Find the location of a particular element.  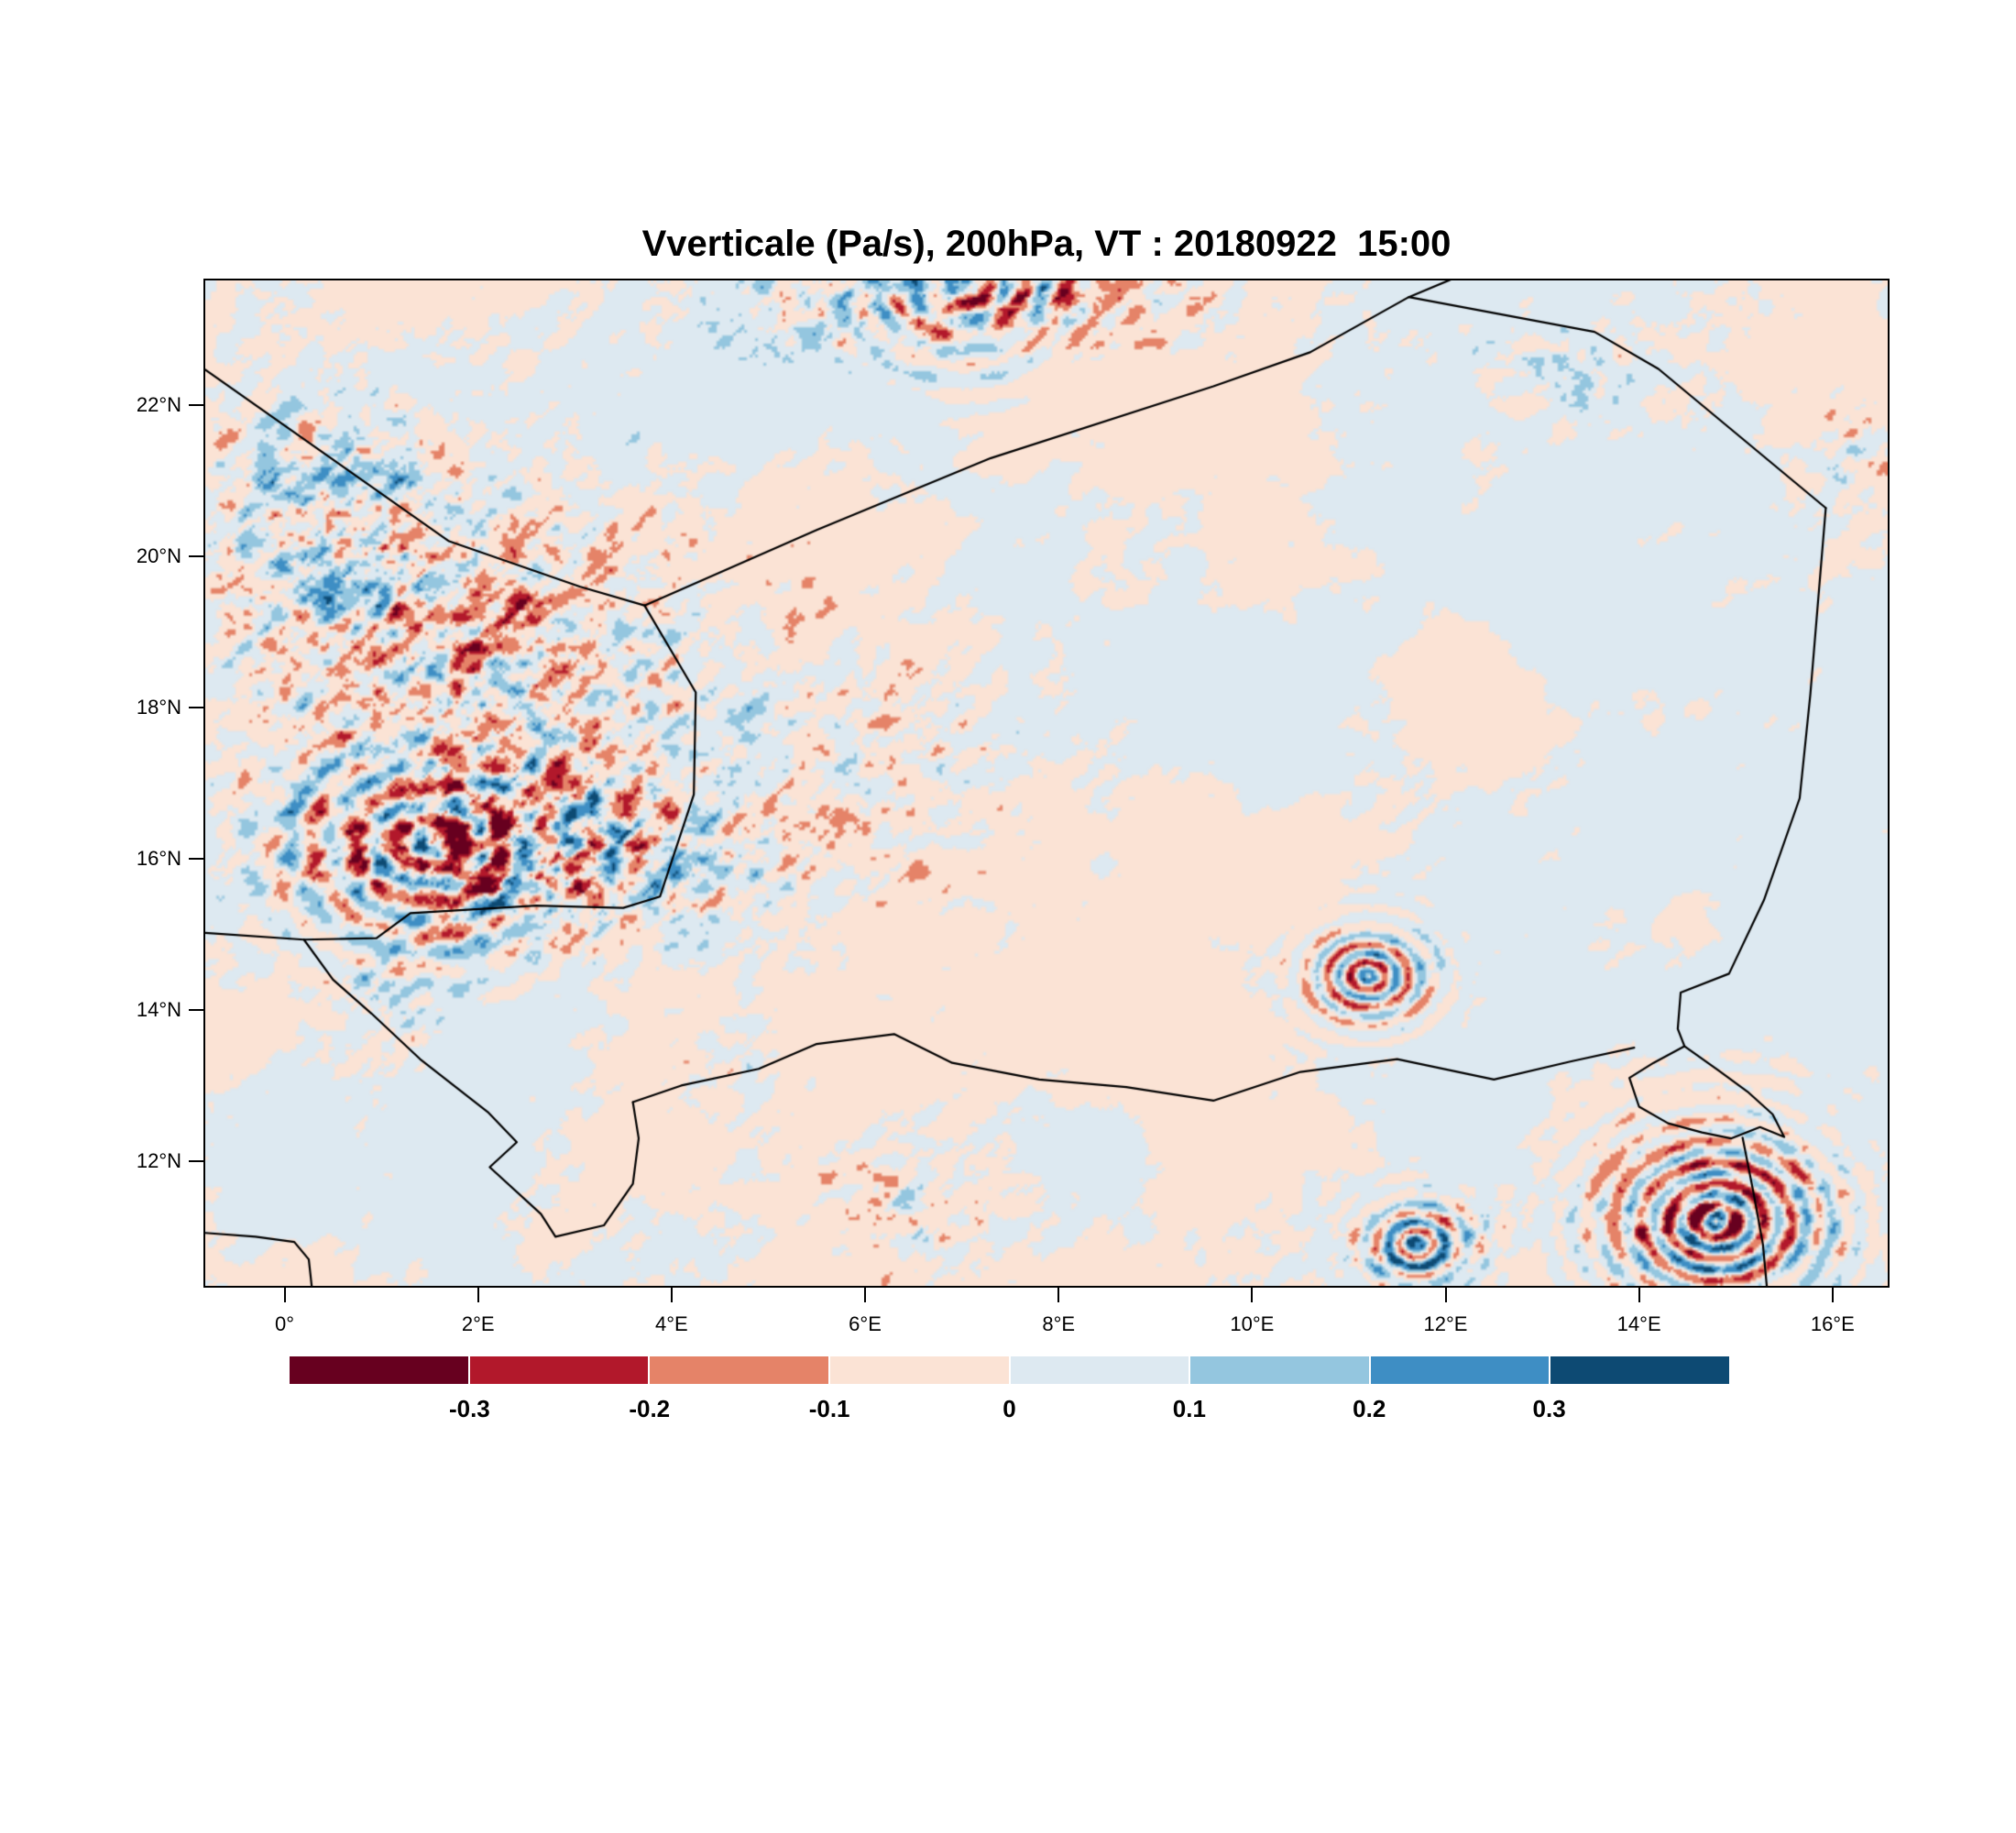

colorbar-tick-label: -0.2 is located at coordinates (650, 1408).